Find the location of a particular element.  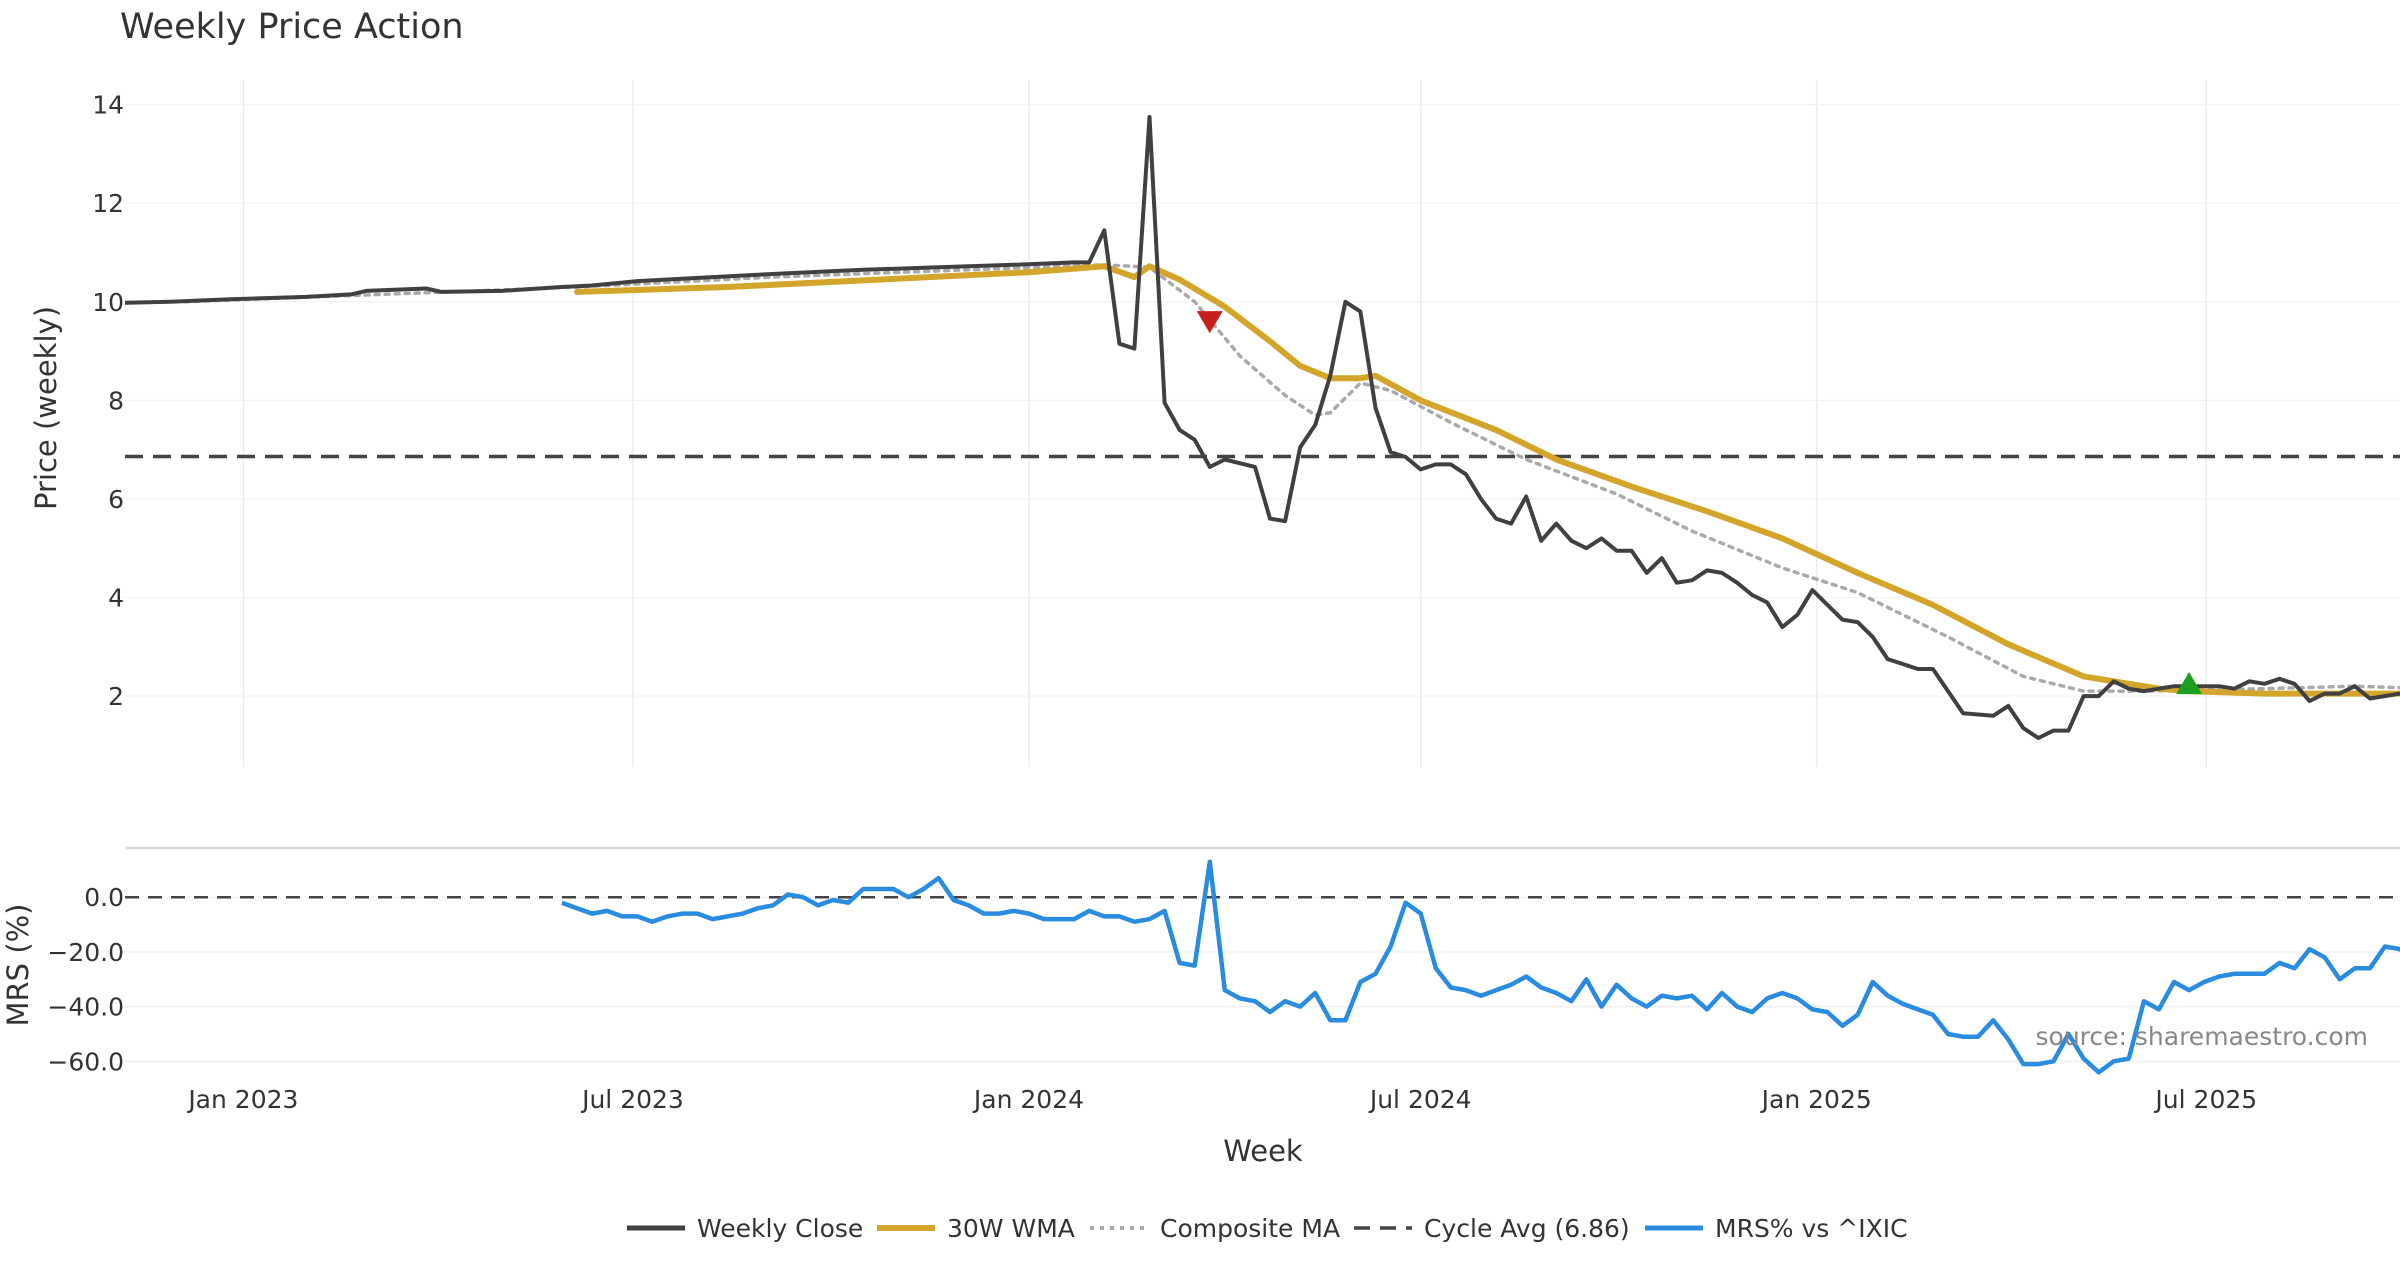

mrs-y-tick-0: 0.0 is located at coordinates (104, 897).